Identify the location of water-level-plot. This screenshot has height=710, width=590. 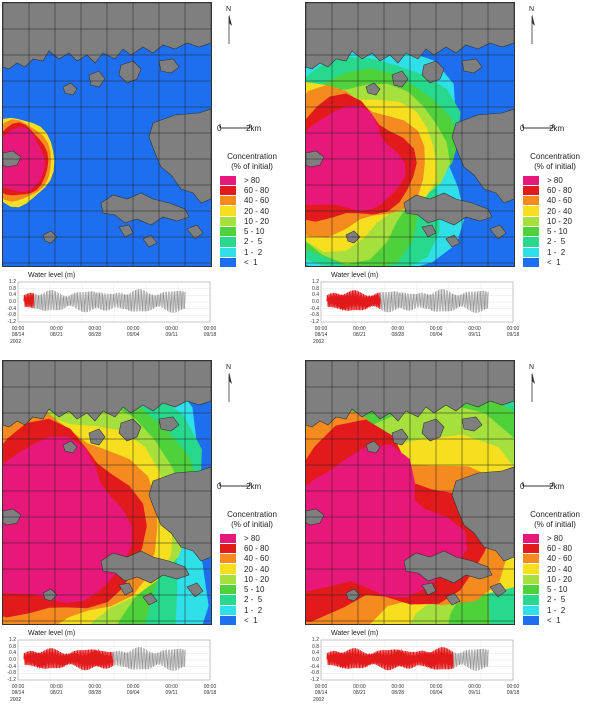
(417, 660).